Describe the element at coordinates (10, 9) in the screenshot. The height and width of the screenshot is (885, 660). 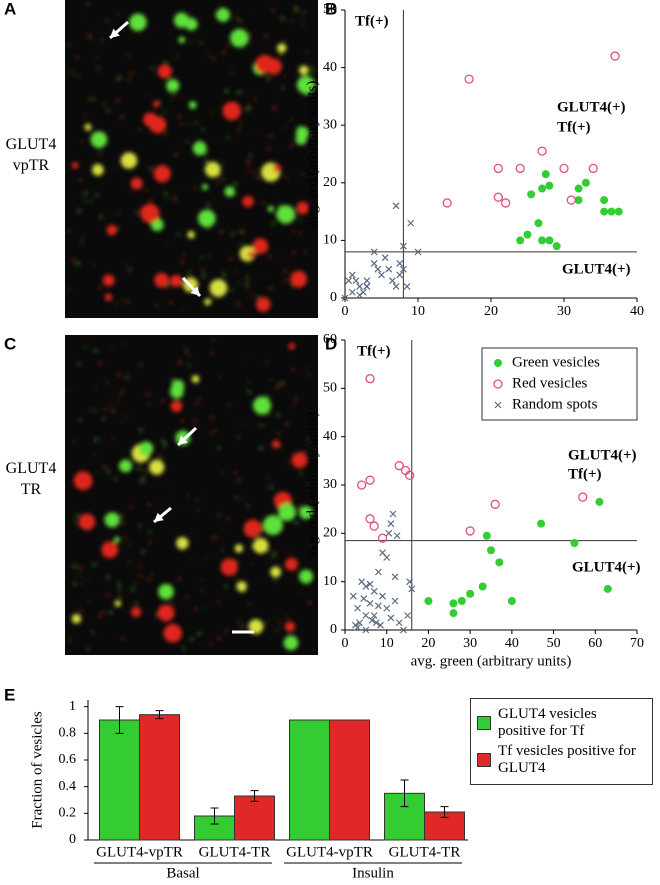
I see `panel-label: A` at that location.